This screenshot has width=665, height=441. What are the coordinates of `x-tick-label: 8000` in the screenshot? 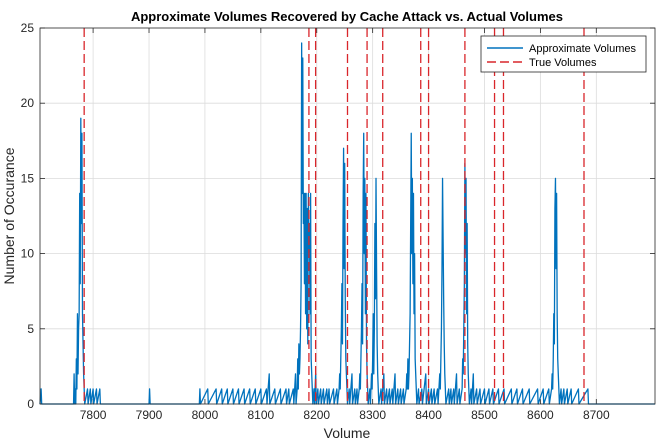 It's located at (205, 415).